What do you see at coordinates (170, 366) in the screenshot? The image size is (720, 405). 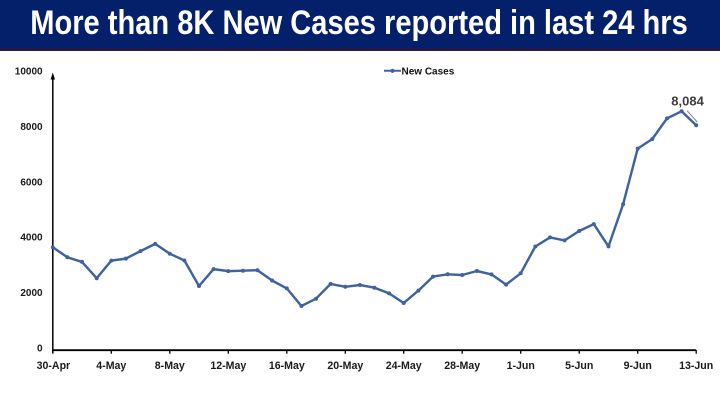 I see `svg-text: 8-May` at bounding box center [170, 366].